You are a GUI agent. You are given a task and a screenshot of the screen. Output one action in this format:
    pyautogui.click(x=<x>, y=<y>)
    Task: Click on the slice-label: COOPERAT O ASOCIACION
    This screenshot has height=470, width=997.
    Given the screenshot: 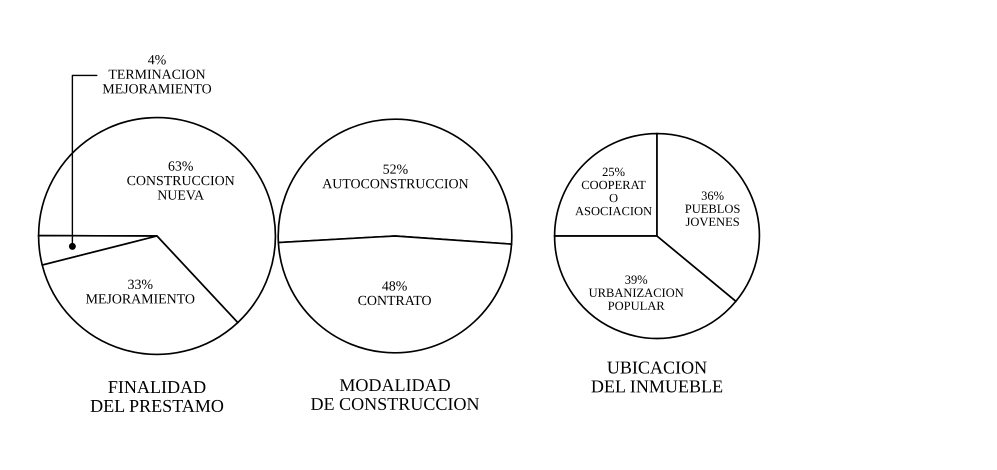 What is the action you would take?
    pyautogui.click(x=613, y=198)
    